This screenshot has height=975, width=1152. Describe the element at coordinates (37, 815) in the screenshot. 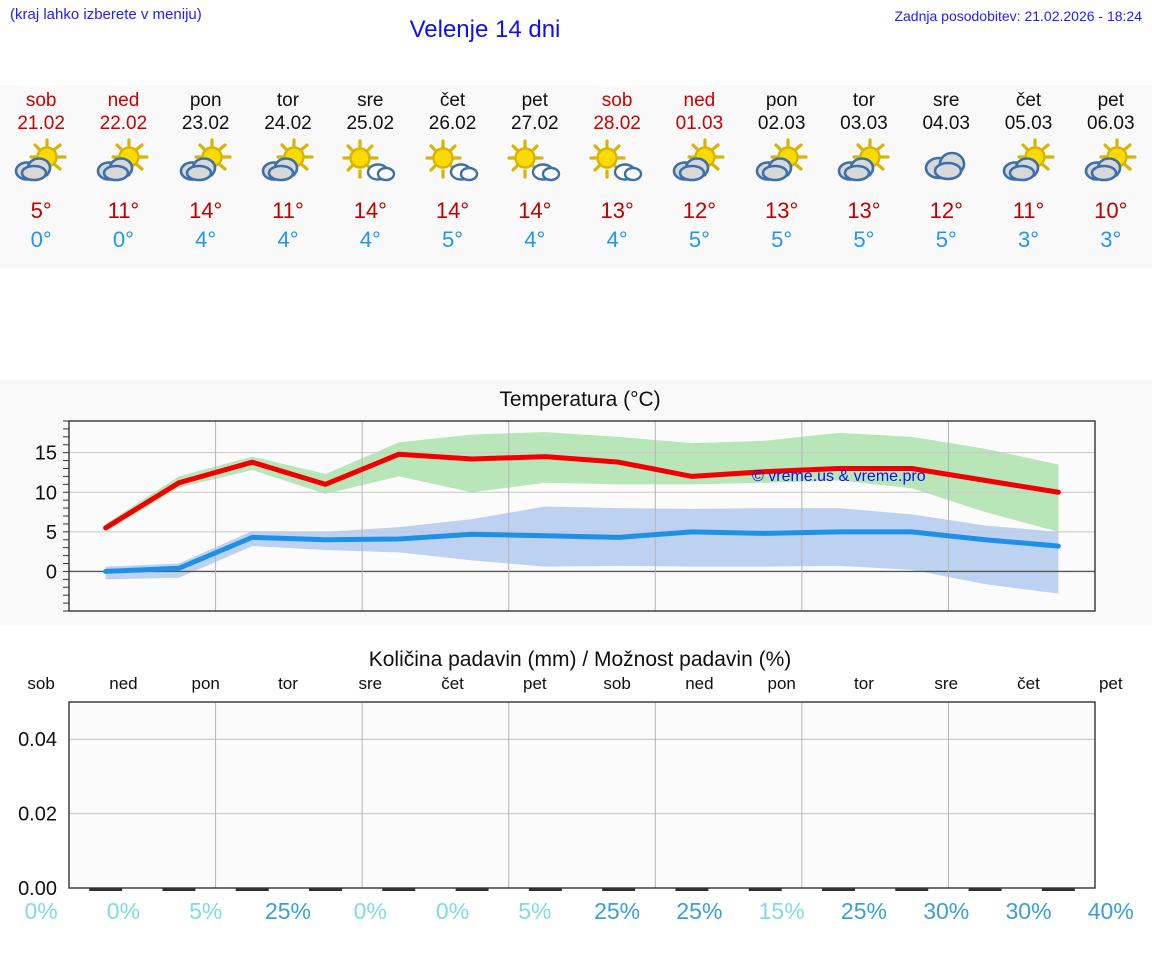

I see `precip-y-tick: 0.02` at that location.